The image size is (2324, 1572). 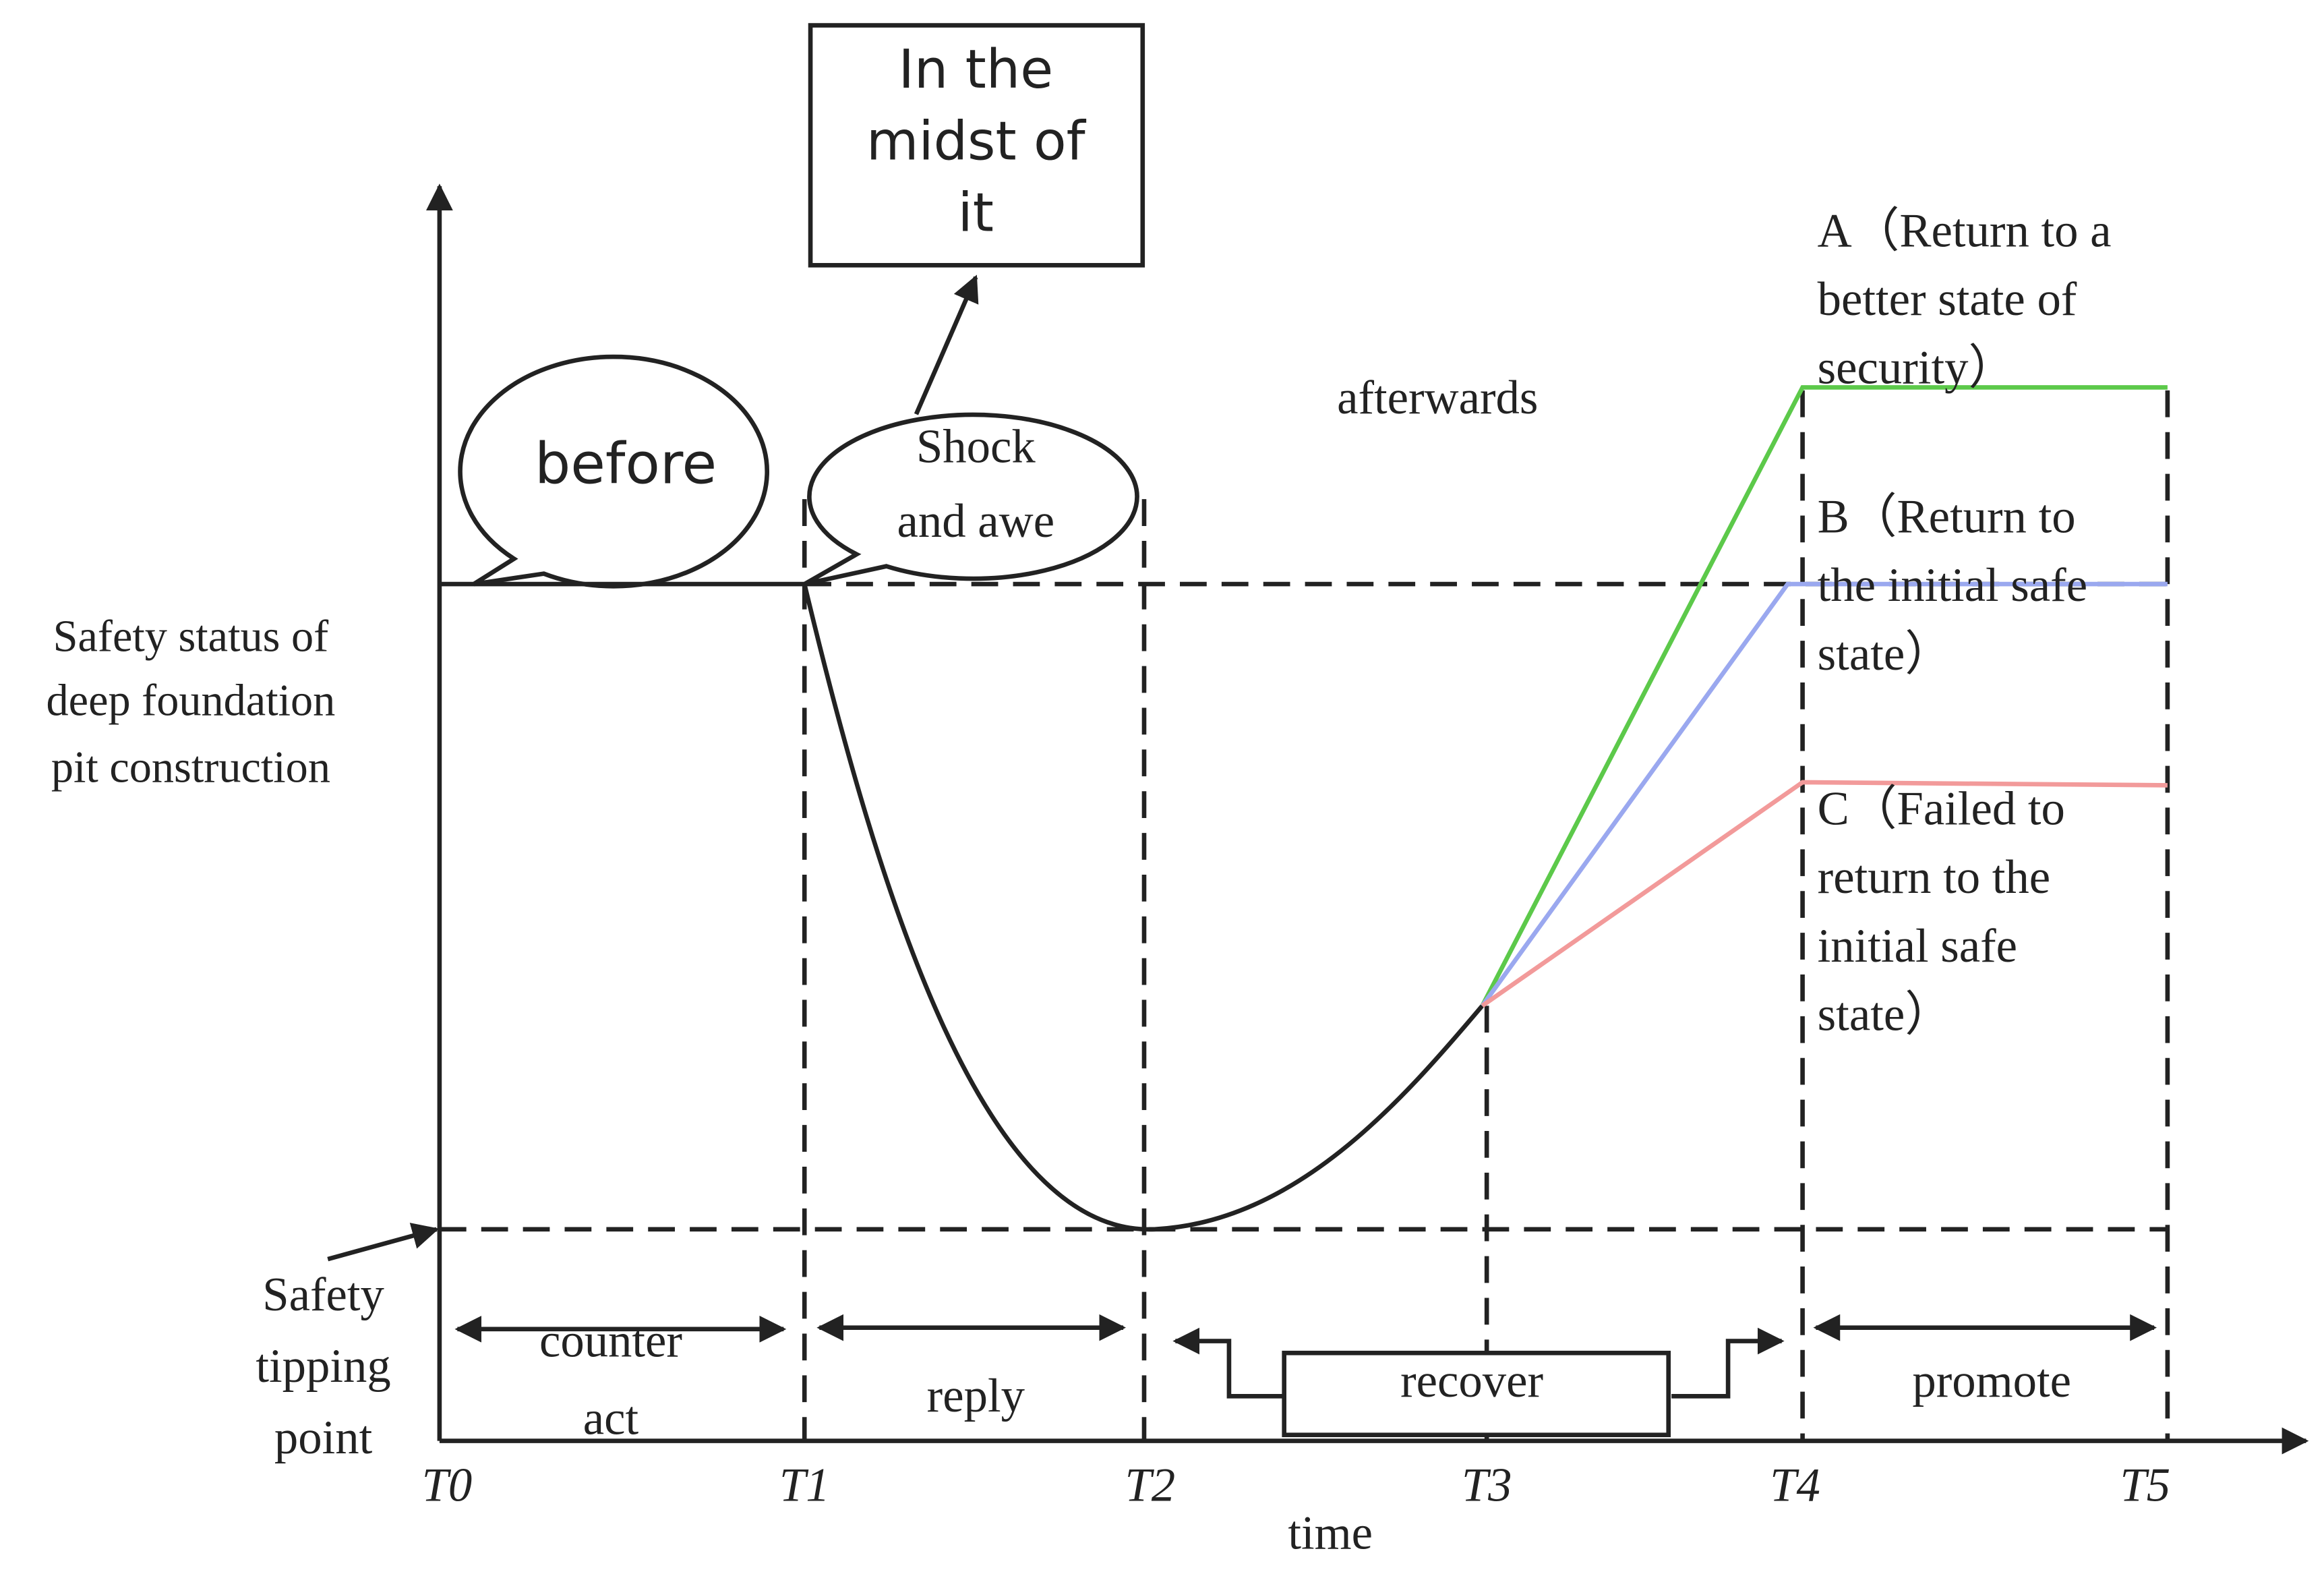 I want to click on phase: act, so click(x=611, y=1418).